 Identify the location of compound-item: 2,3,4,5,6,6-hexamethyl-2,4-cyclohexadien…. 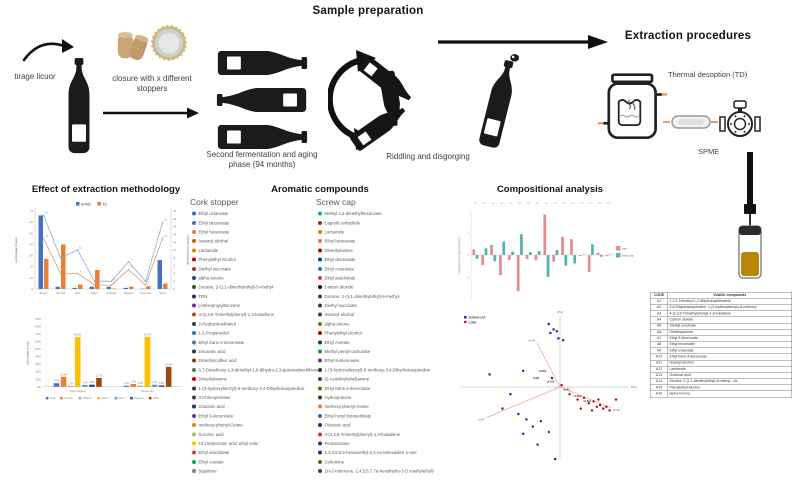
(393, 452).